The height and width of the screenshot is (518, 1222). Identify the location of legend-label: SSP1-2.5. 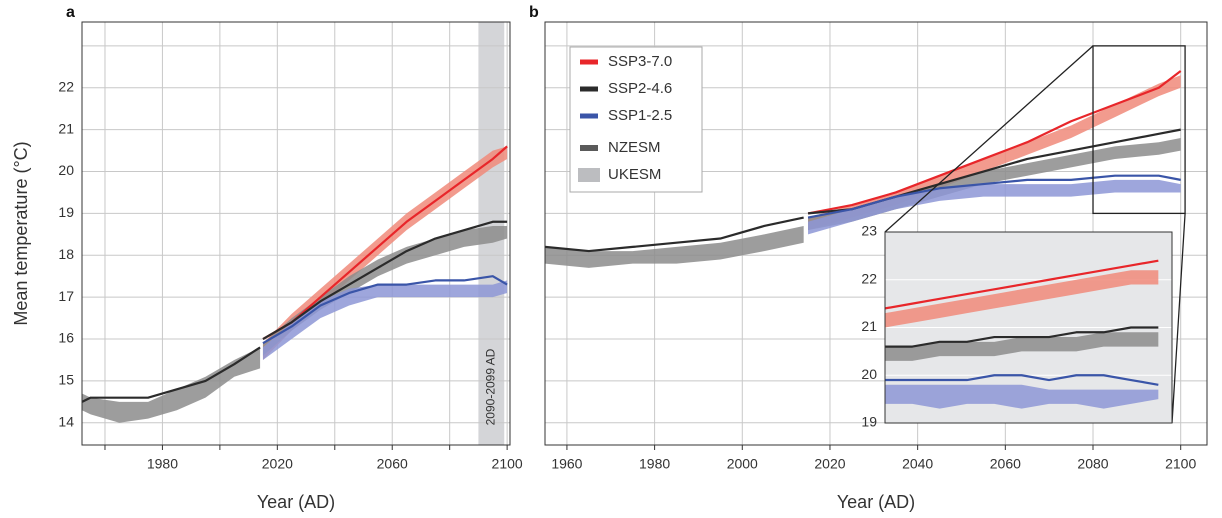
(640, 115).